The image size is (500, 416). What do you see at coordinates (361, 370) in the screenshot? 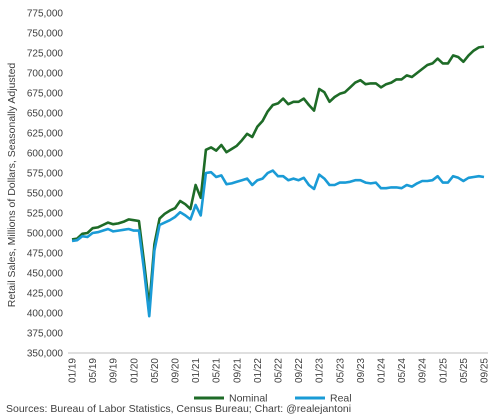
I see `x-tick-label: 09/23` at bounding box center [361, 370].